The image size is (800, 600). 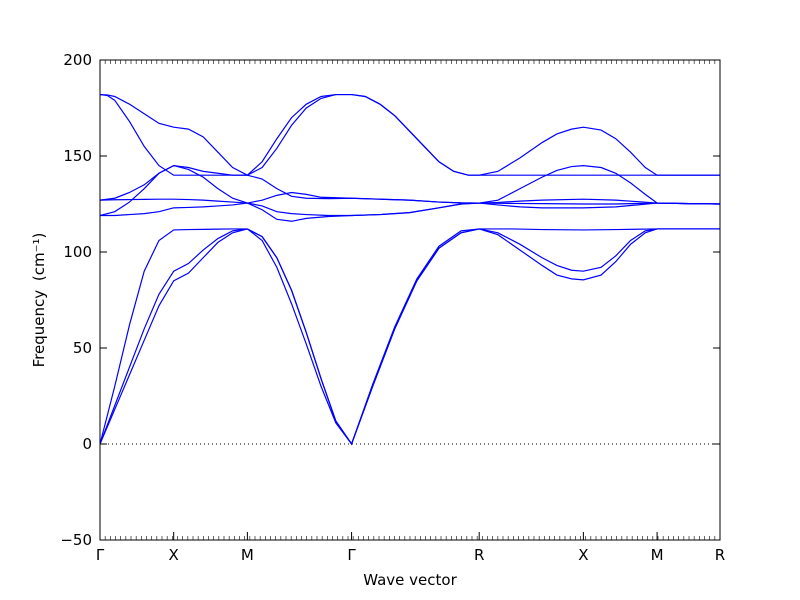 I want to click on y-tick-label: 50, so click(x=82, y=348).